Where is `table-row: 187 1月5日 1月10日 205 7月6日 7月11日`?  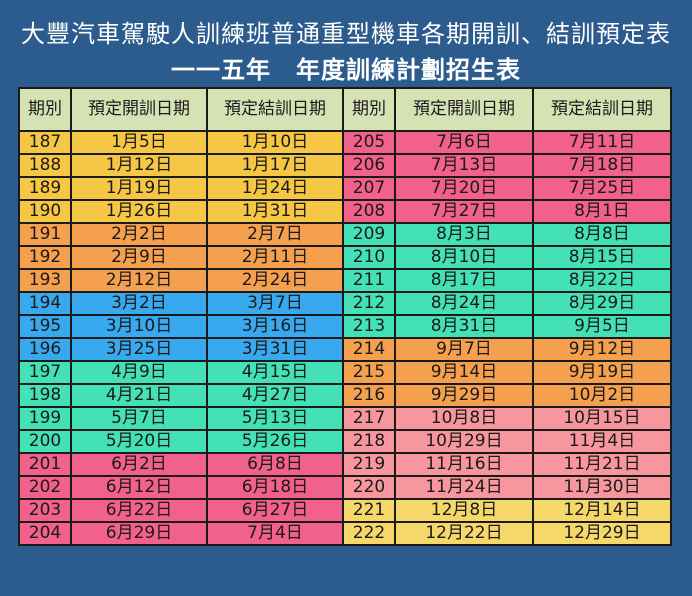 table-row: 187 1月5日 1月10日 205 7月6日 7月11日 is located at coordinates (345, 142).